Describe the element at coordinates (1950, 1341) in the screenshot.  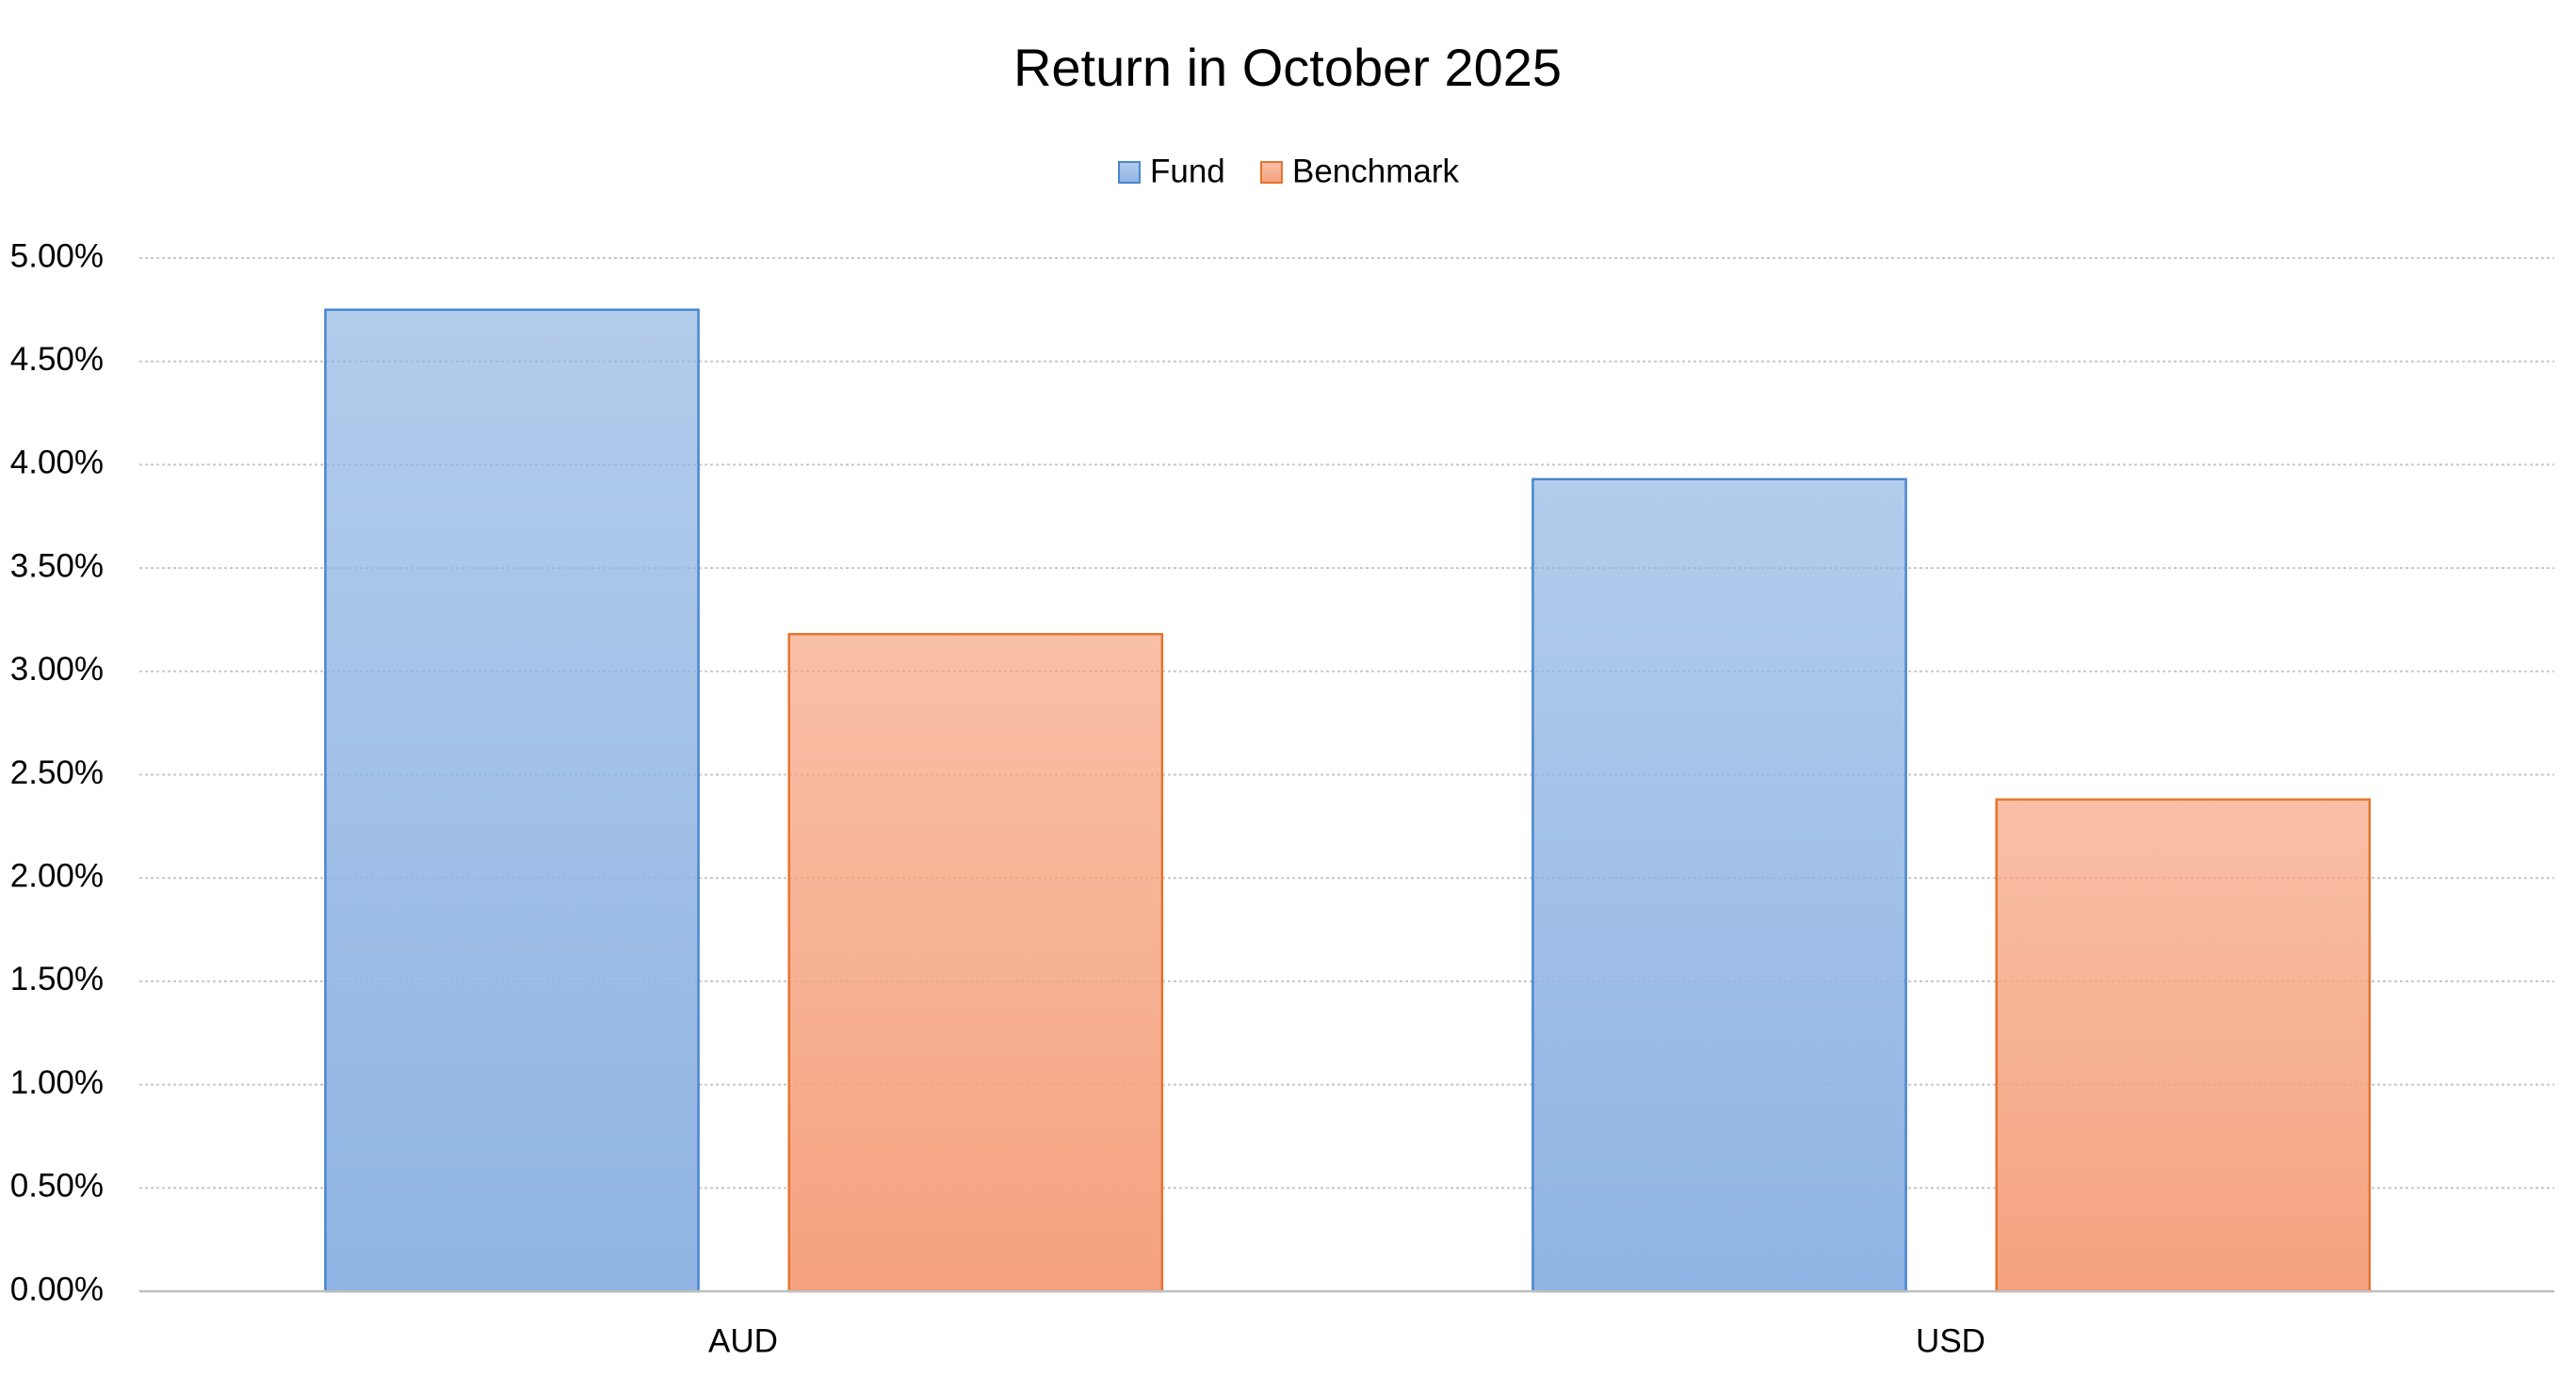
I see `x-tick-label: USD` at that location.